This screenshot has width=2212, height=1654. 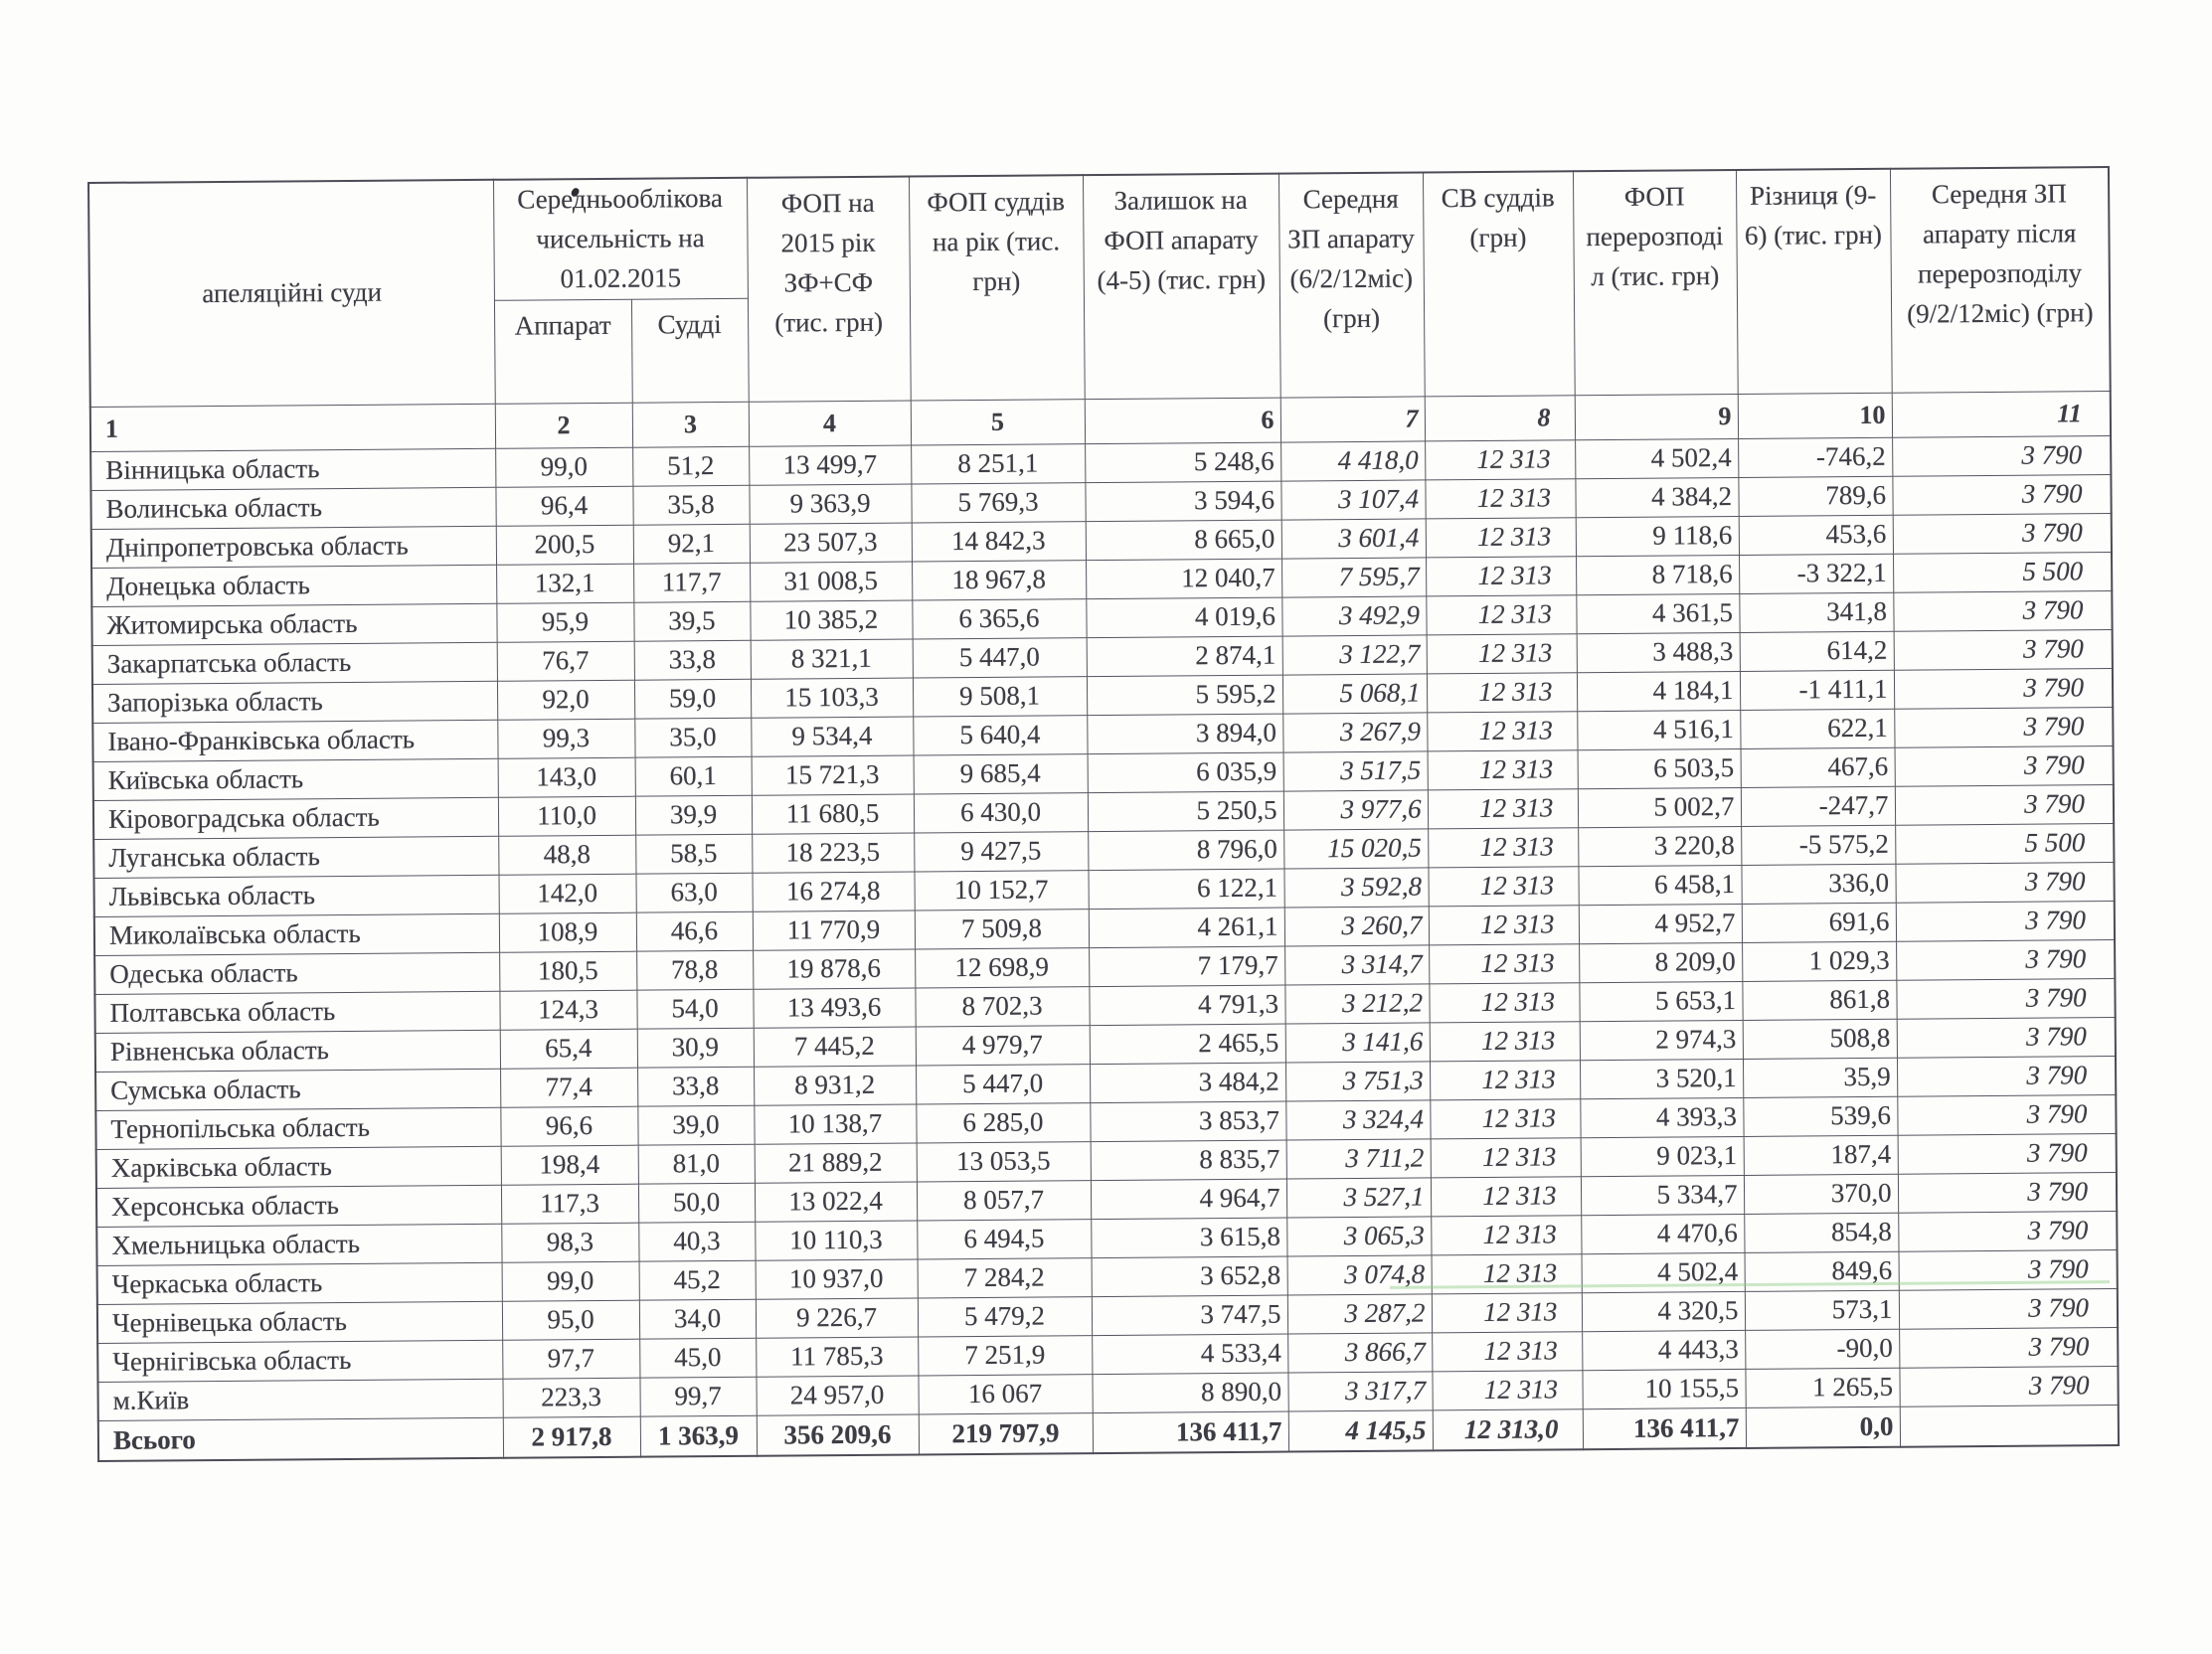 What do you see at coordinates (564, 467) in the screenshot?
I see `cell-value: 99,0` at bounding box center [564, 467].